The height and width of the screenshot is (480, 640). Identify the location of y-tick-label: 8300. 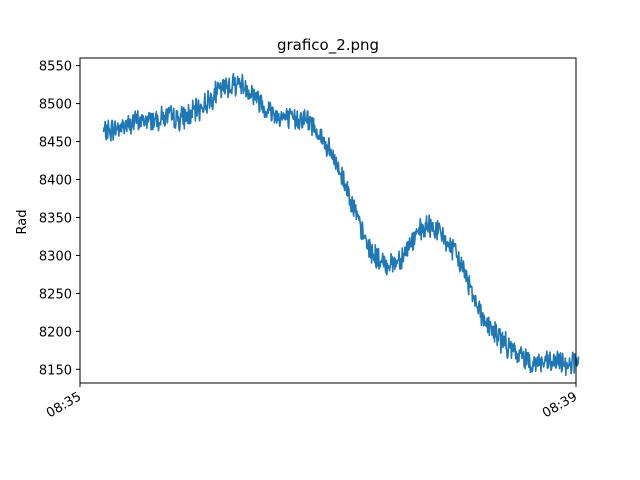
(55, 256).